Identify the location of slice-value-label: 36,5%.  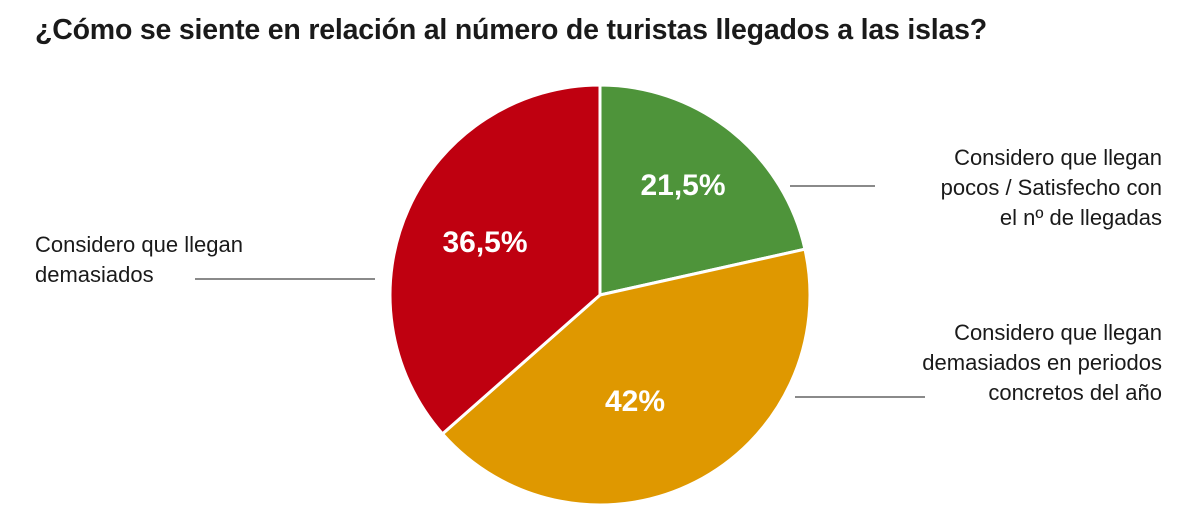
(484, 242).